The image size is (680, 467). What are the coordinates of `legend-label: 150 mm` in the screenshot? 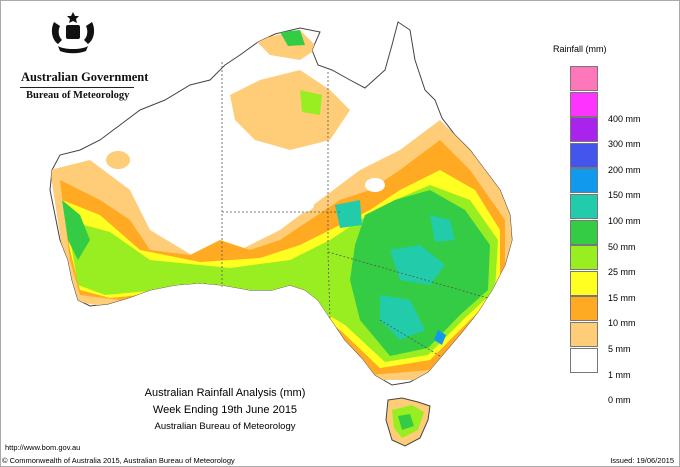 It's located at (624, 195).